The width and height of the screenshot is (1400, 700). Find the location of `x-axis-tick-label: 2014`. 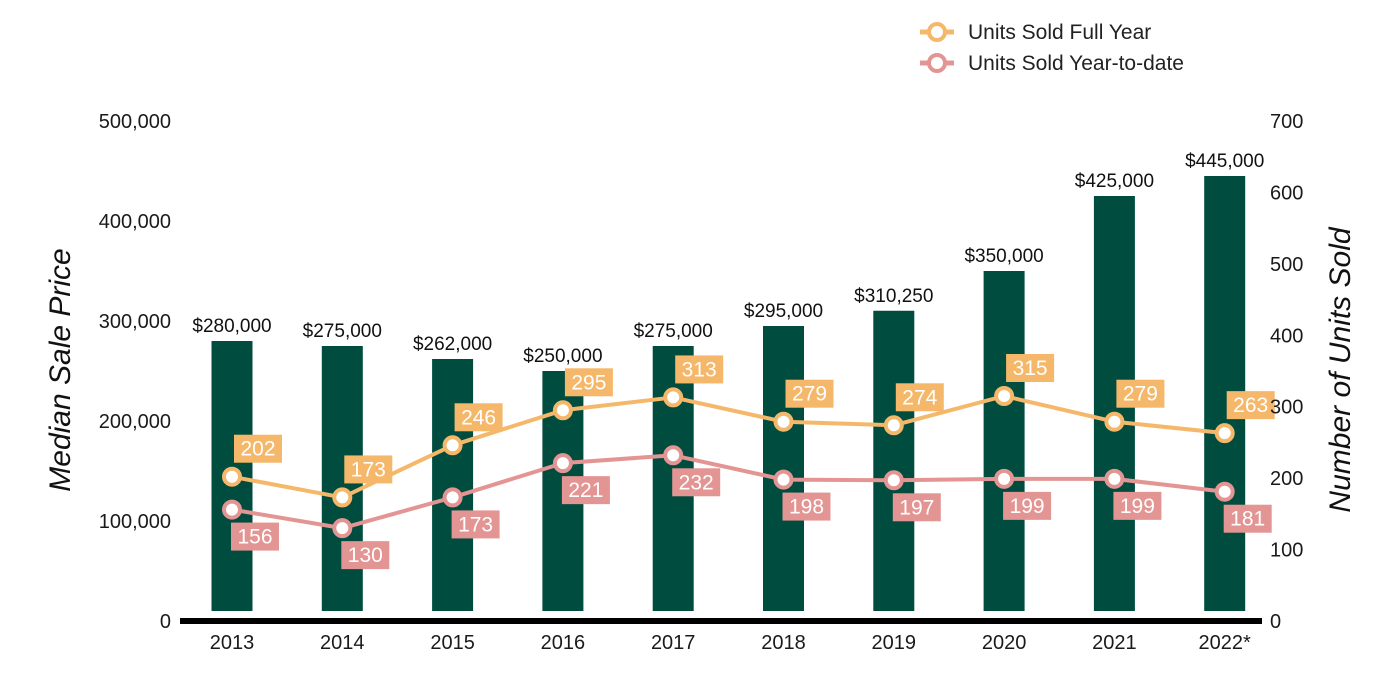

x-axis-tick-label: 2014 is located at coordinates (342, 643).